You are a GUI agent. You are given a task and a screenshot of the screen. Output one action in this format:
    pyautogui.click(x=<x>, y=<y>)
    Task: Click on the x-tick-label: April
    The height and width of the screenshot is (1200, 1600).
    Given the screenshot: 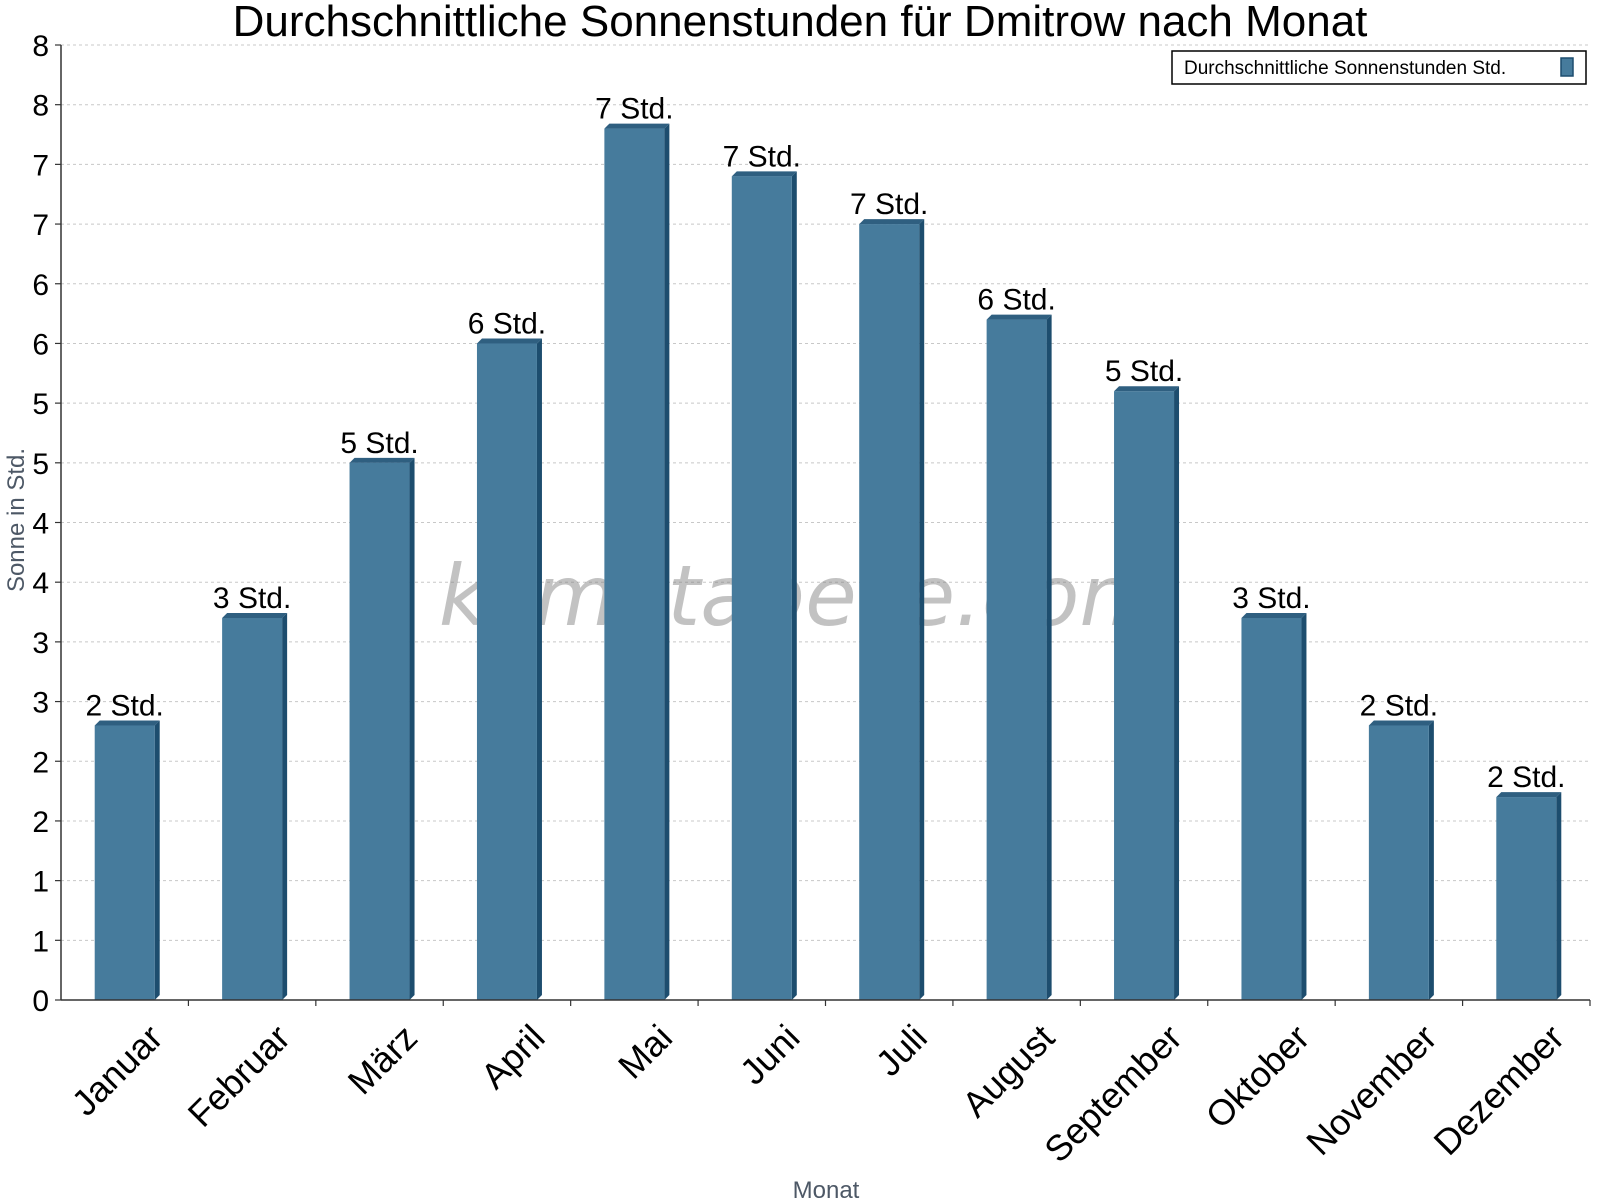 What is the action you would take?
    pyautogui.click(x=513, y=1057)
    